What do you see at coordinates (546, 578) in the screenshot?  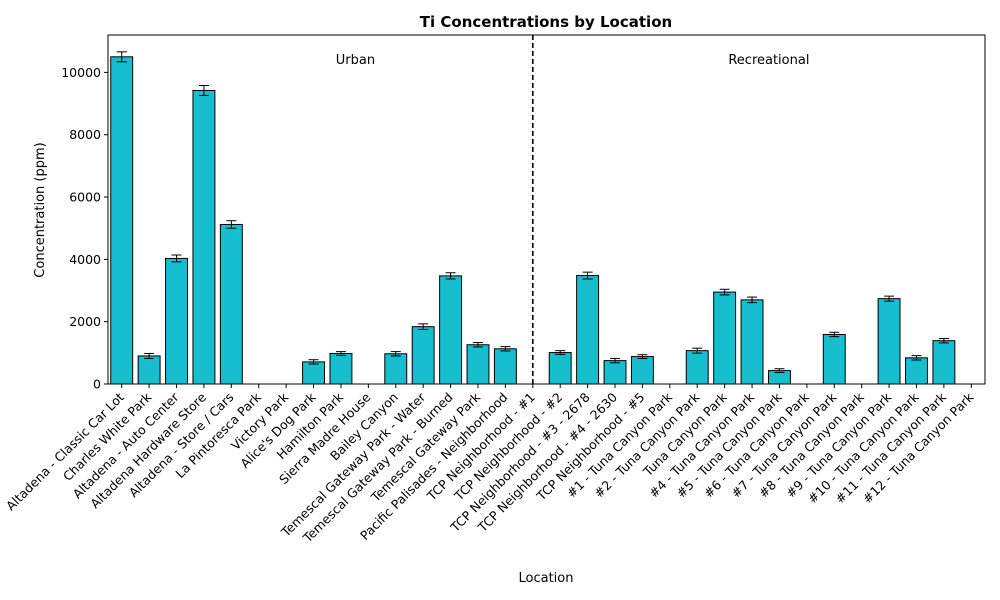 I see `x-axis-label: Location` at bounding box center [546, 578].